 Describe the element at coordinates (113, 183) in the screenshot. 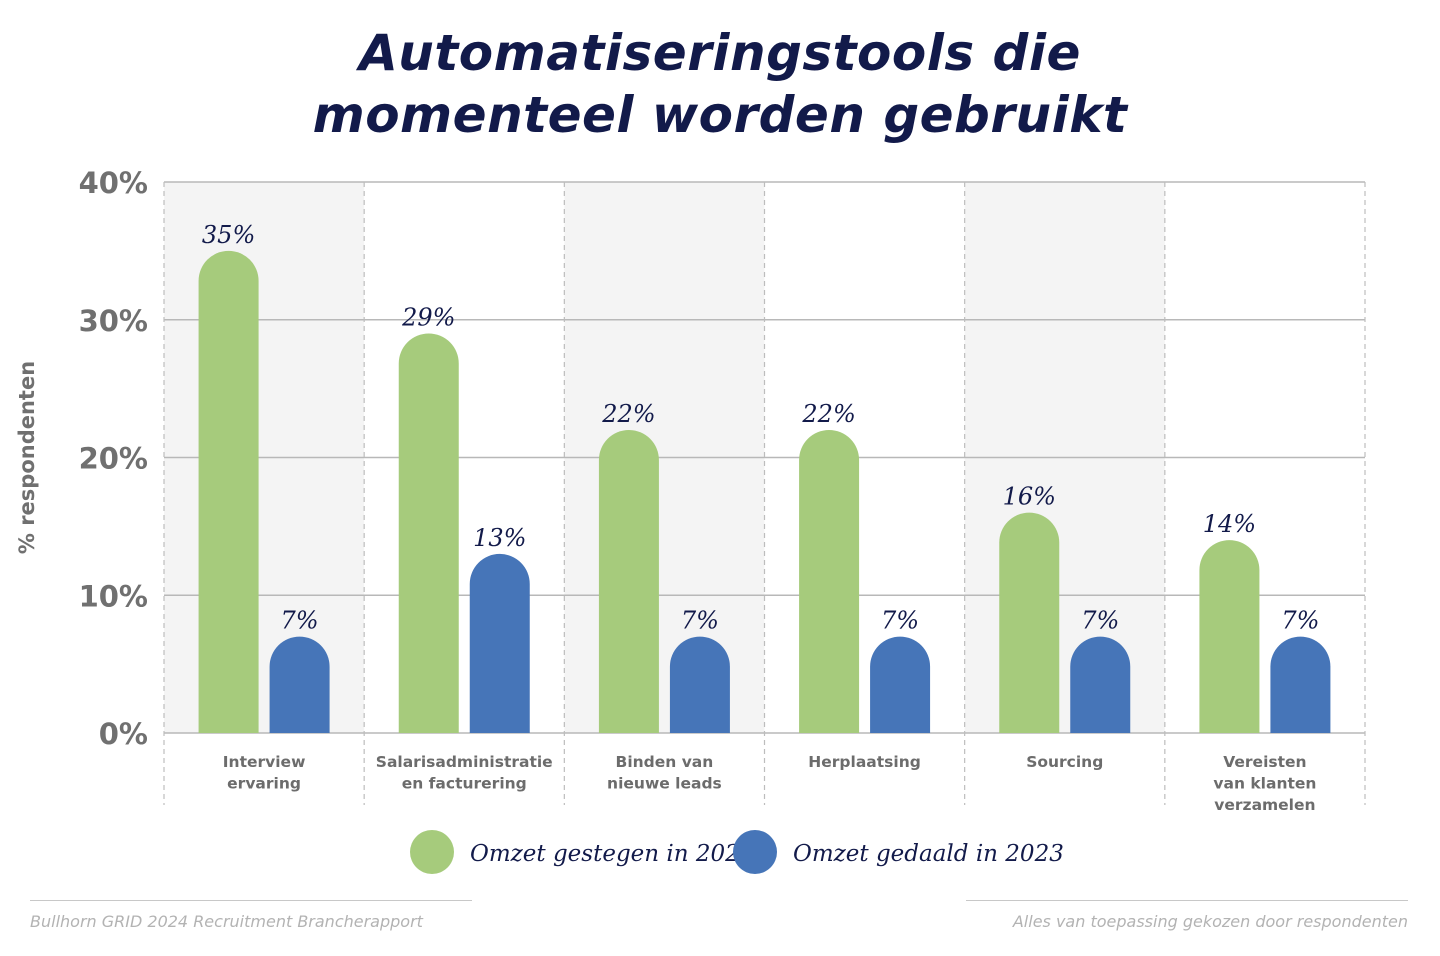

I see `y-tick-label: 40%` at that location.